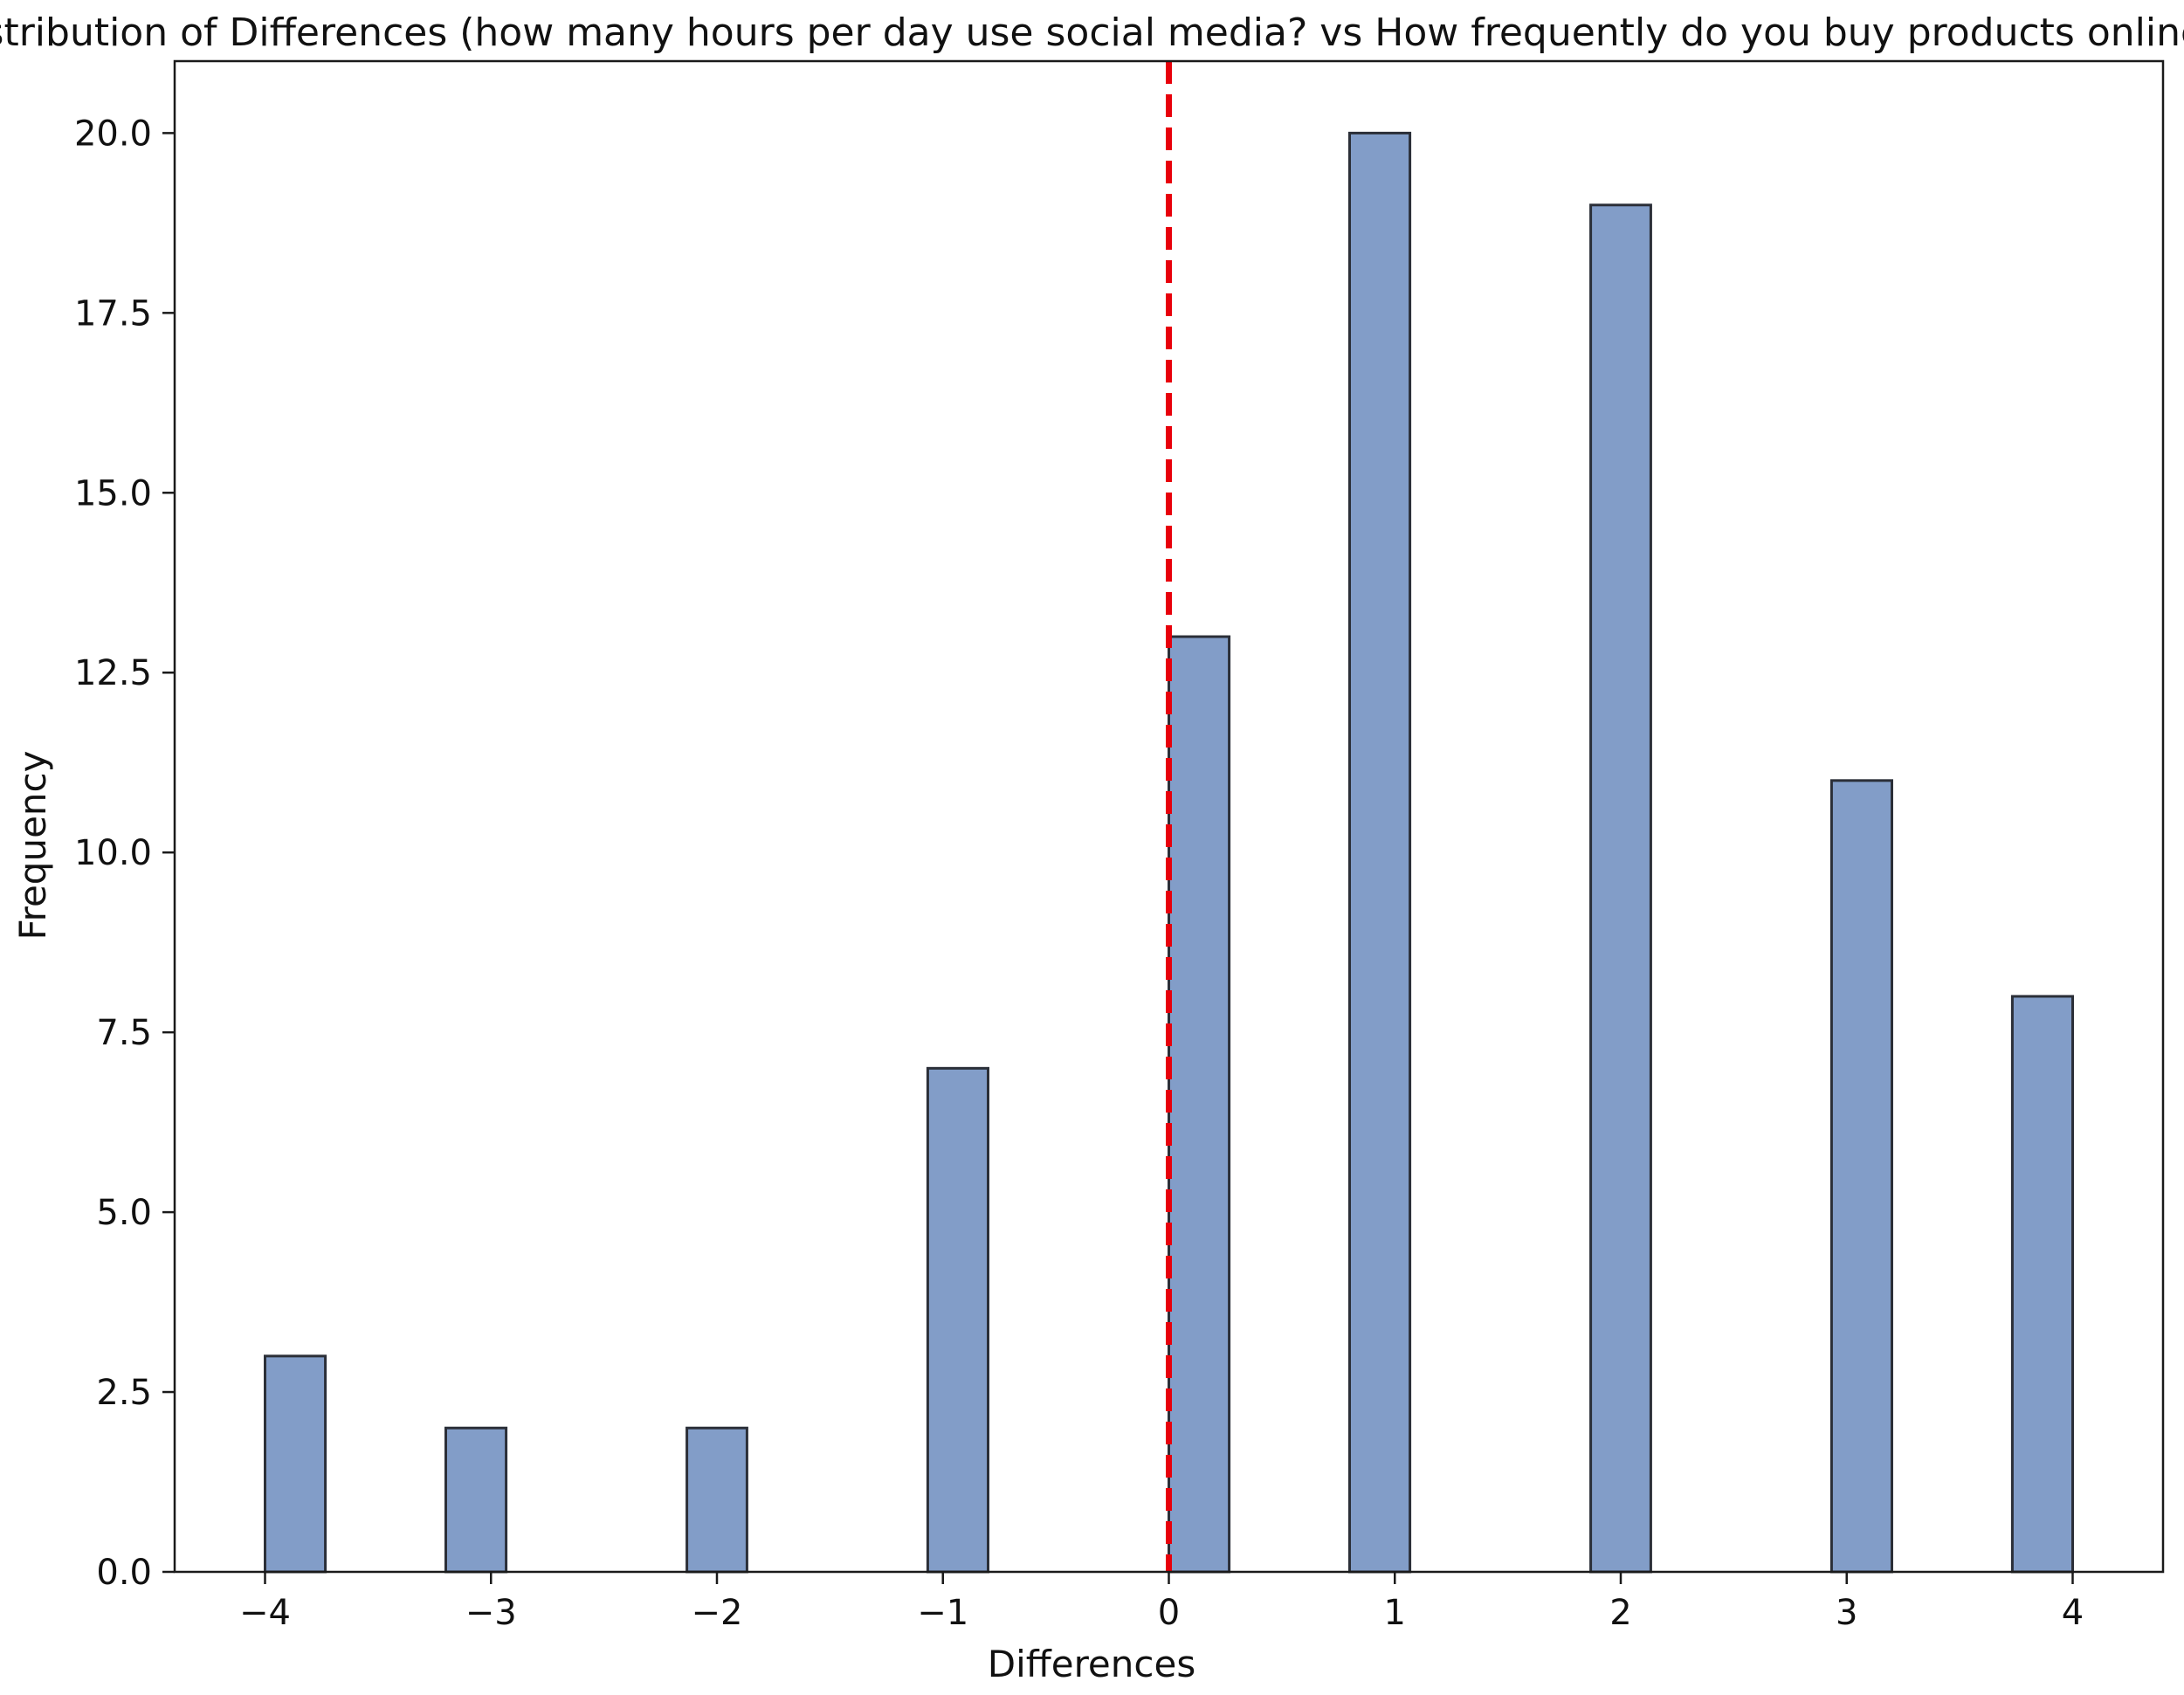  What do you see at coordinates (113, 313) in the screenshot?
I see `y-tick-label: 17.5` at bounding box center [113, 313].